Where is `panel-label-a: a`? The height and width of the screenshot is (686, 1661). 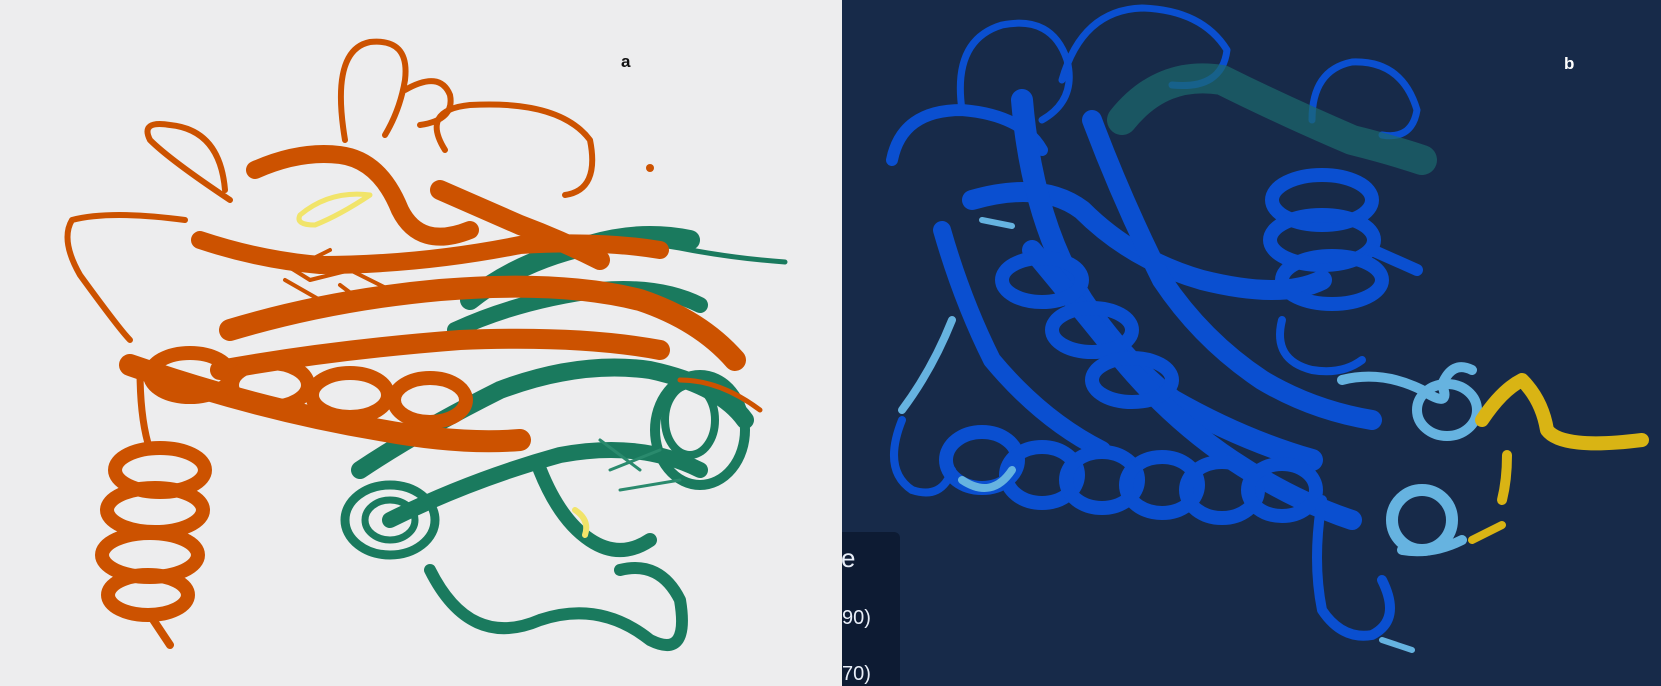
panel-label-a: a is located at coordinates (626, 61).